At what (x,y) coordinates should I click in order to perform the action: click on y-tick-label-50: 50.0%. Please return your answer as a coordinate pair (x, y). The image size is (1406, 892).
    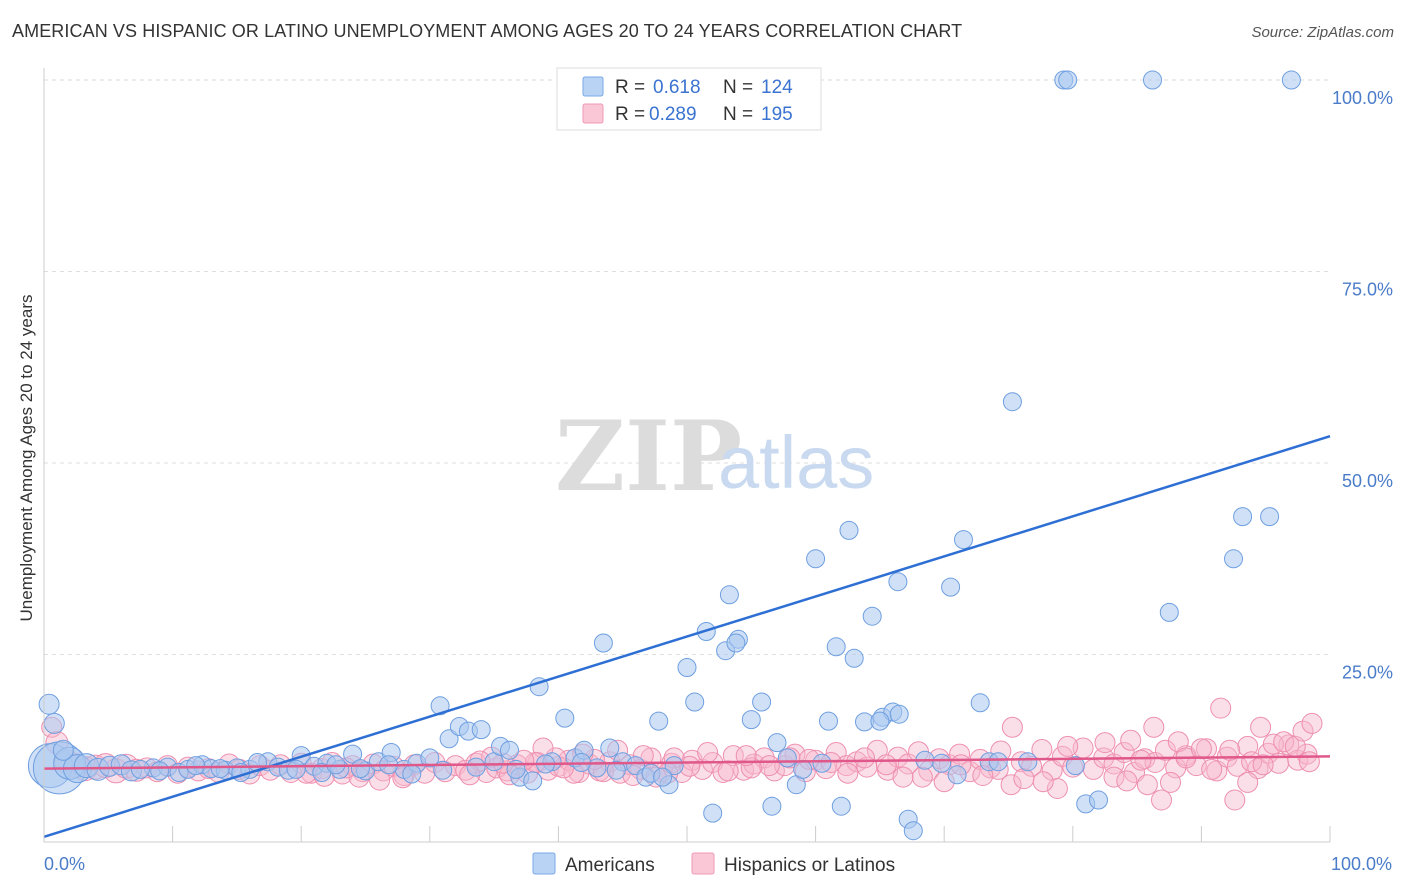
    Looking at the image, I should click on (1367, 481).